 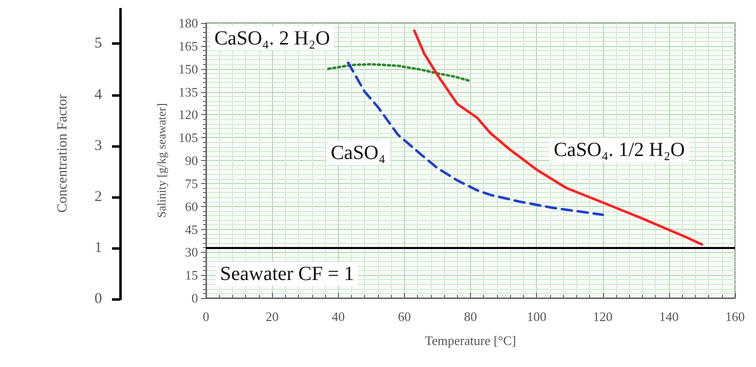 What do you see at coordinates (358, 153) in the screenshot?
I see `series-label: CaSO₄` at bounding box center [358, 153].